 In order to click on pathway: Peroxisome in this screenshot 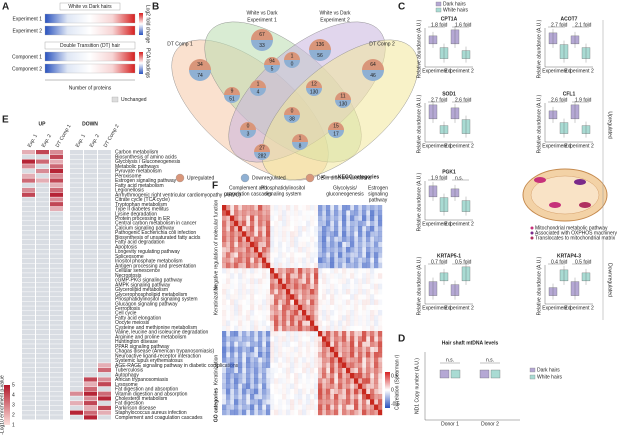, I will do `click(128, 176)`.